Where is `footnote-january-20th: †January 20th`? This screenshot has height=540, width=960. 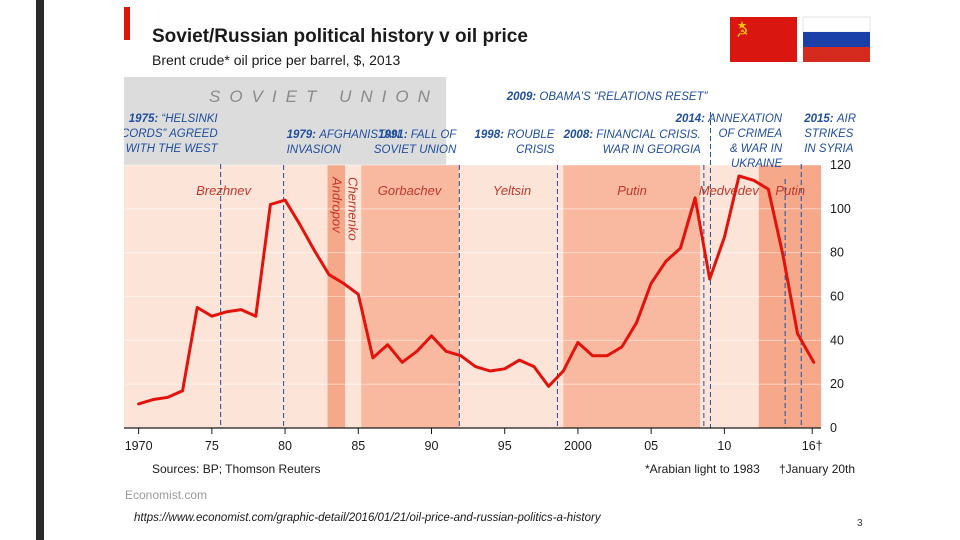
footnote-january-20th: †January 20th is located at coordinates (817, 469).